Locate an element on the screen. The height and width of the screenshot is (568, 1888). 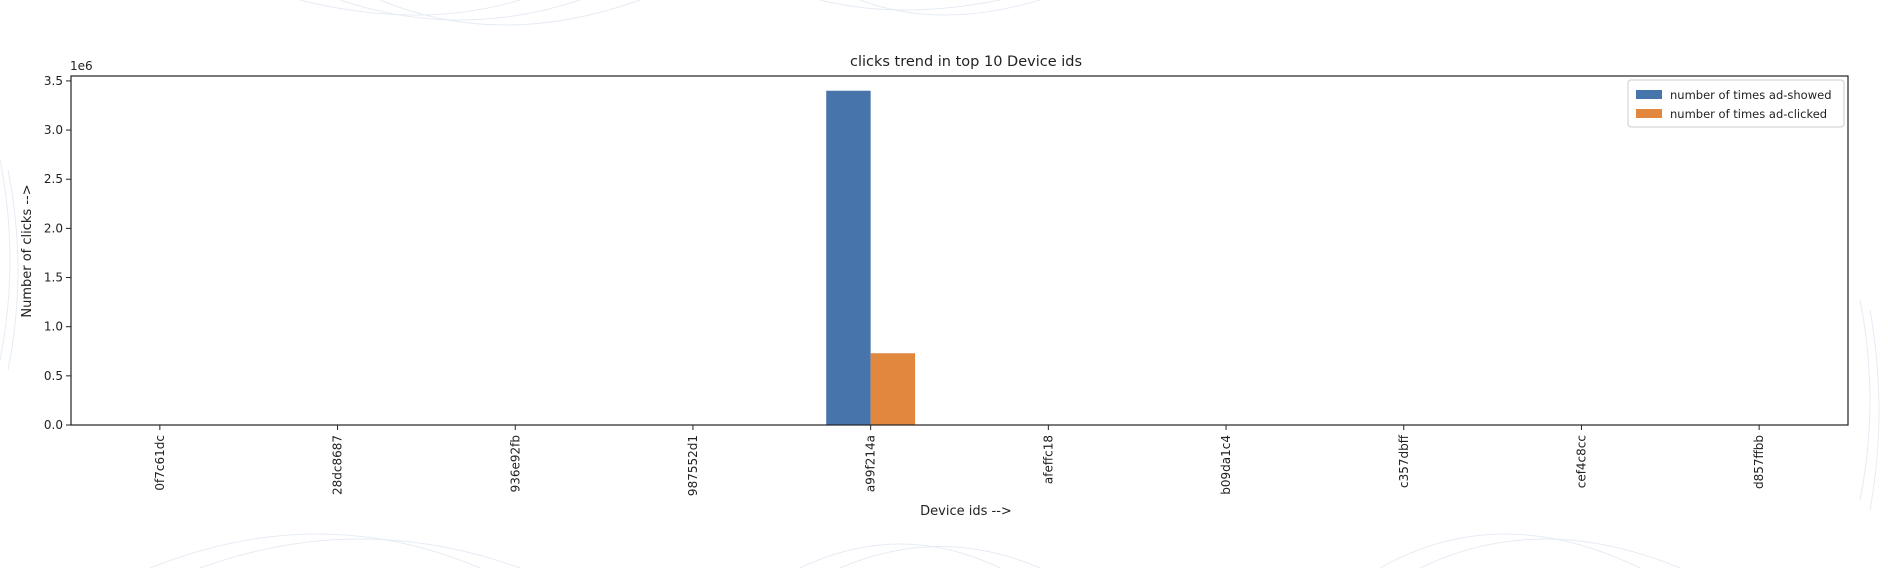
y-offset-label: 1e6 is located at coordinates (81, 66).